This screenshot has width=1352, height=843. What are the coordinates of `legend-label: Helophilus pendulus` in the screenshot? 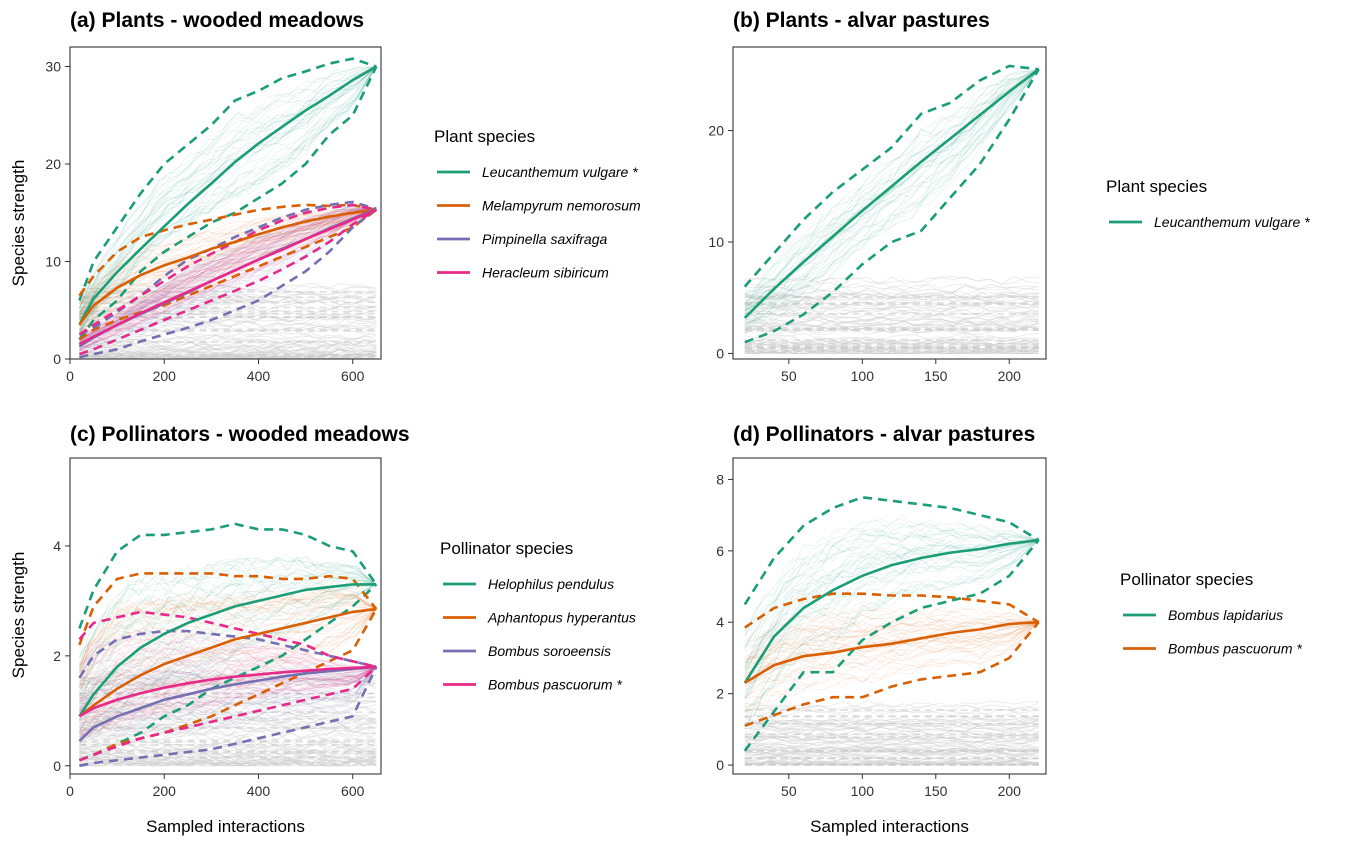 It's located at (551, 584).